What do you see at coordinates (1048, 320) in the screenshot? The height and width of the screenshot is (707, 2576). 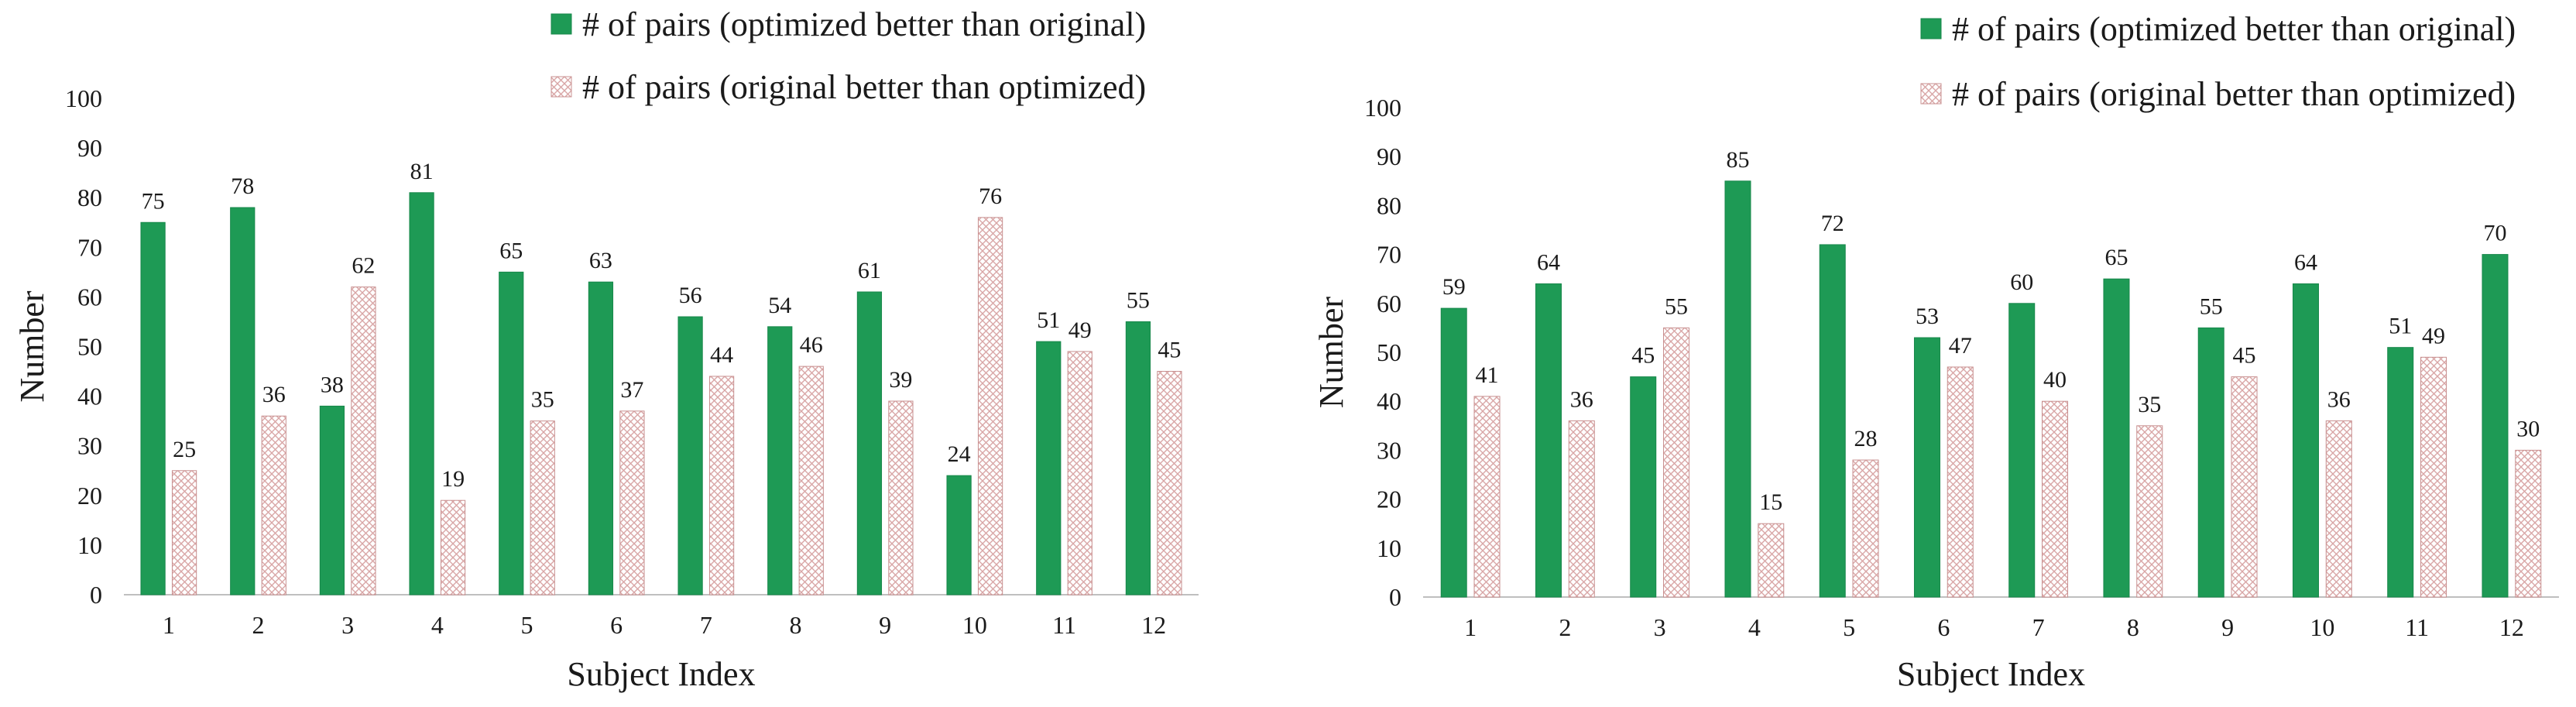 I see `data-label: 51` at bounding box center [1048, 320].